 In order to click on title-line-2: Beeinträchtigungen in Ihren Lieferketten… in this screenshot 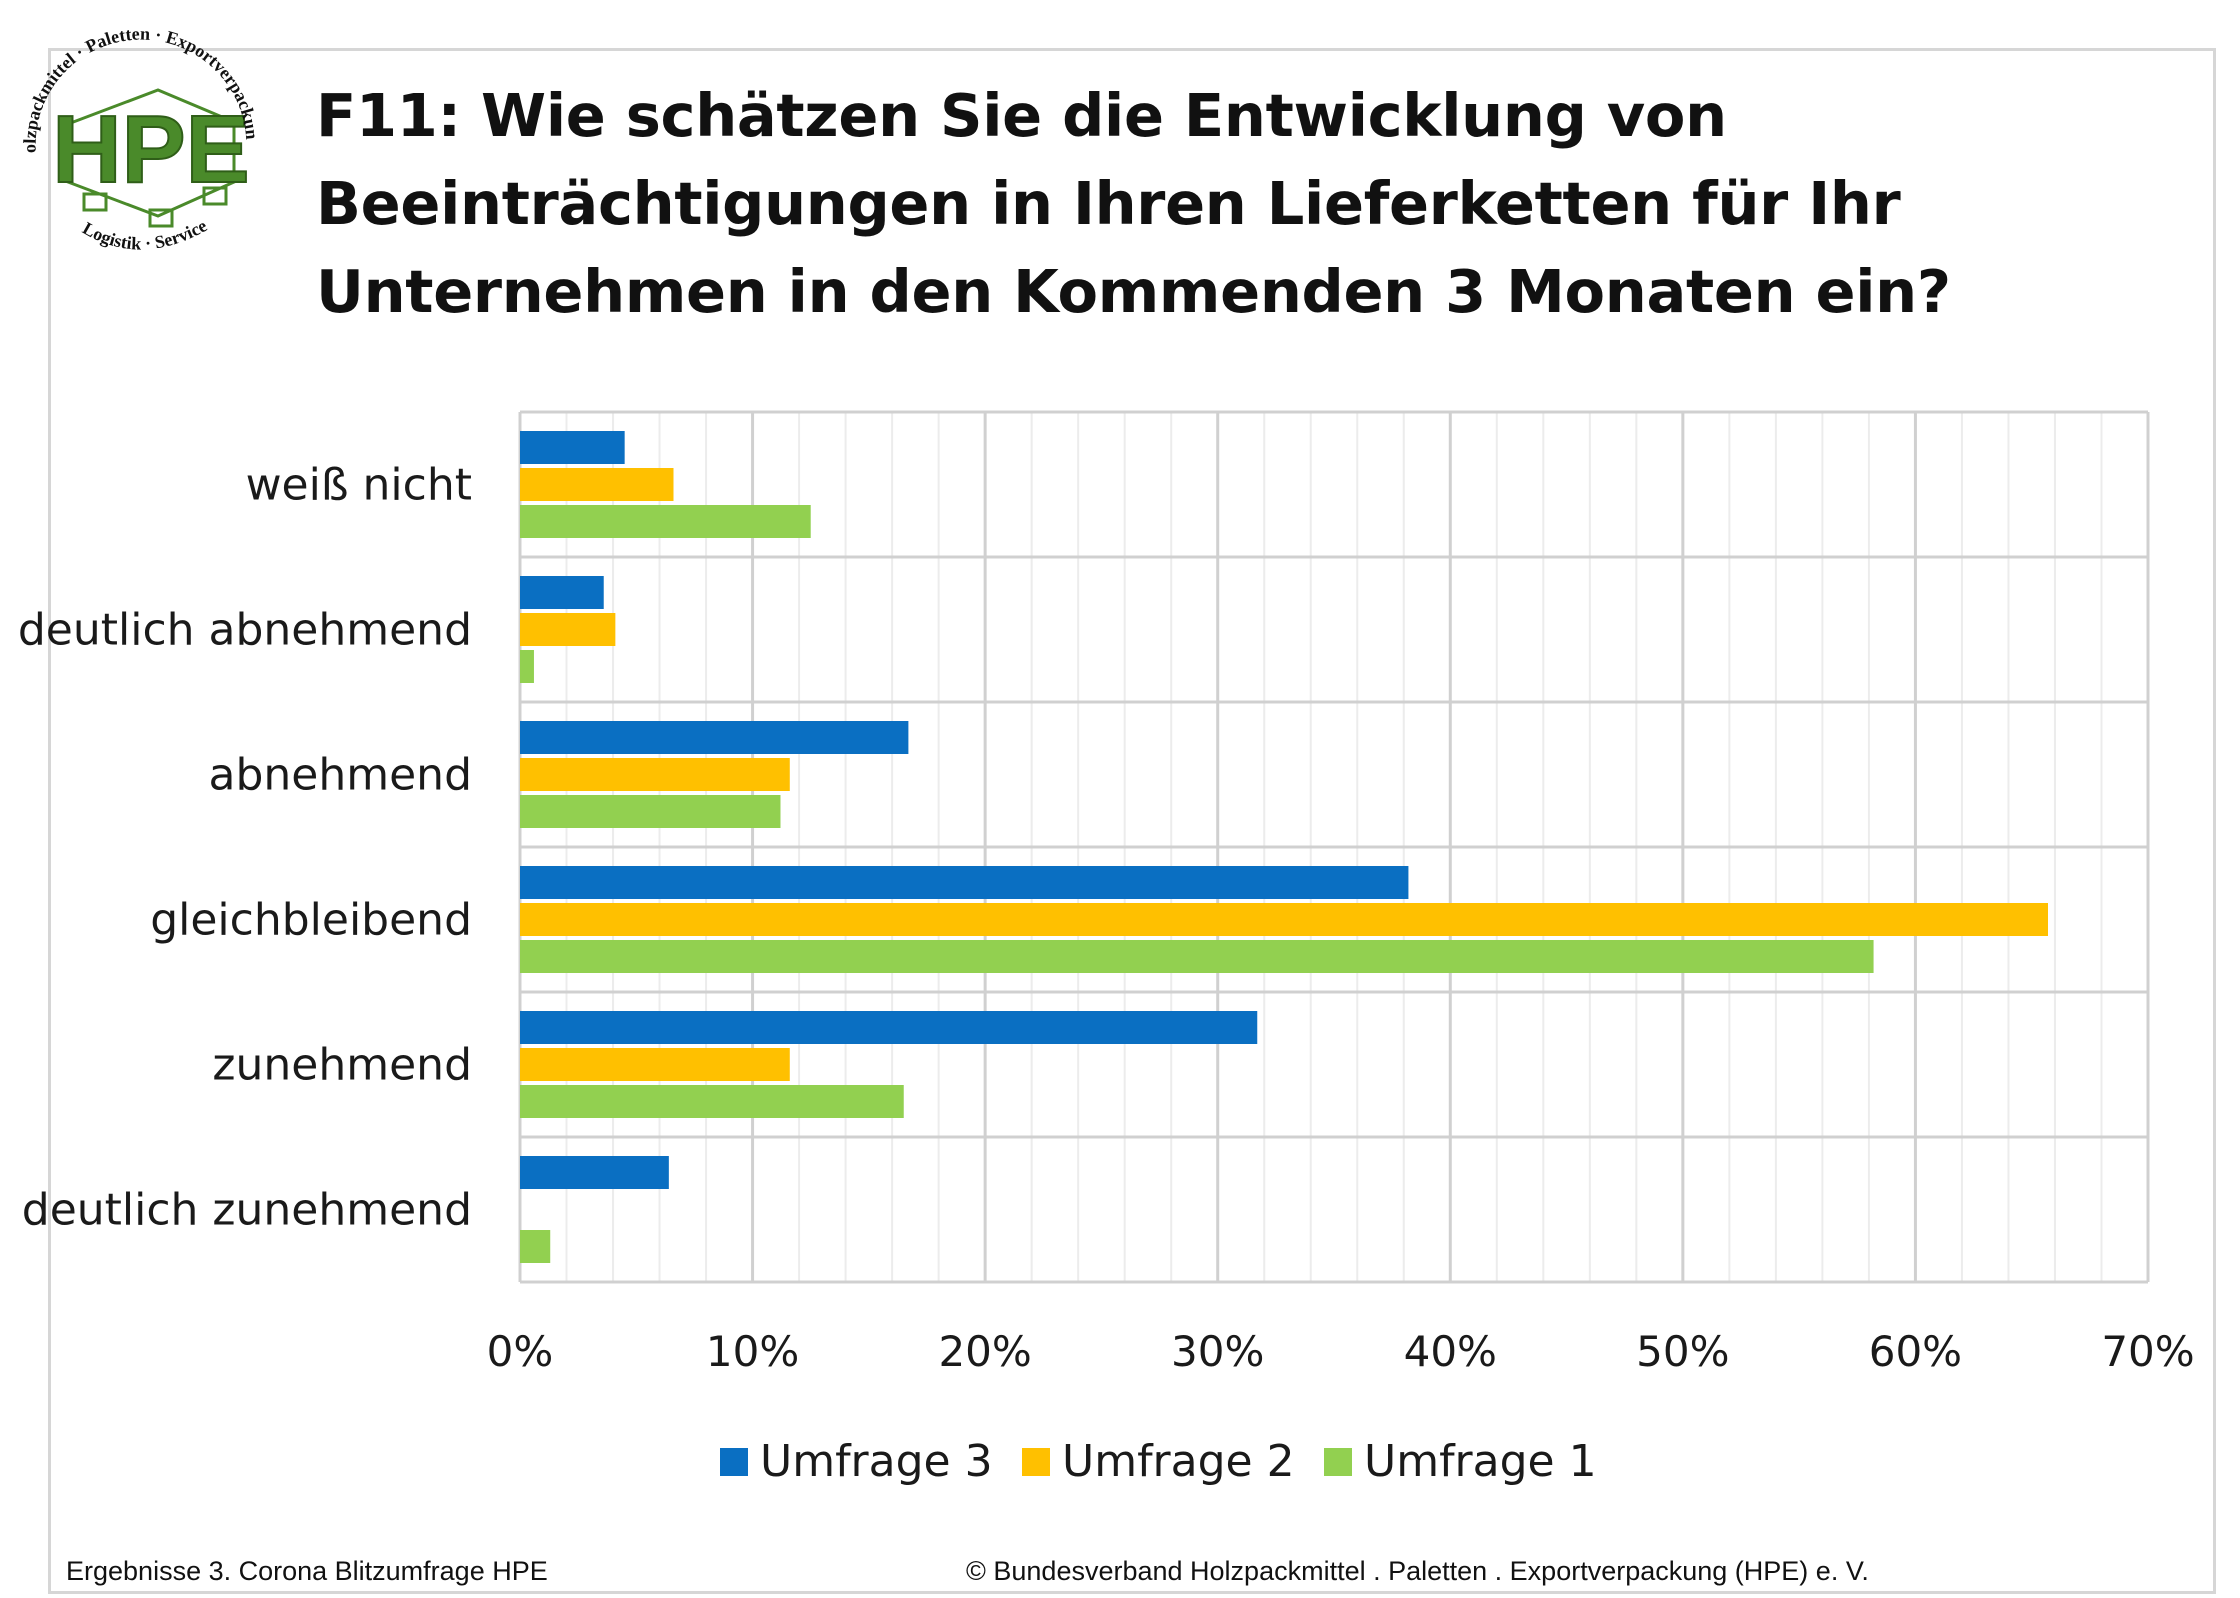, I will do `click(1108, 203)`.